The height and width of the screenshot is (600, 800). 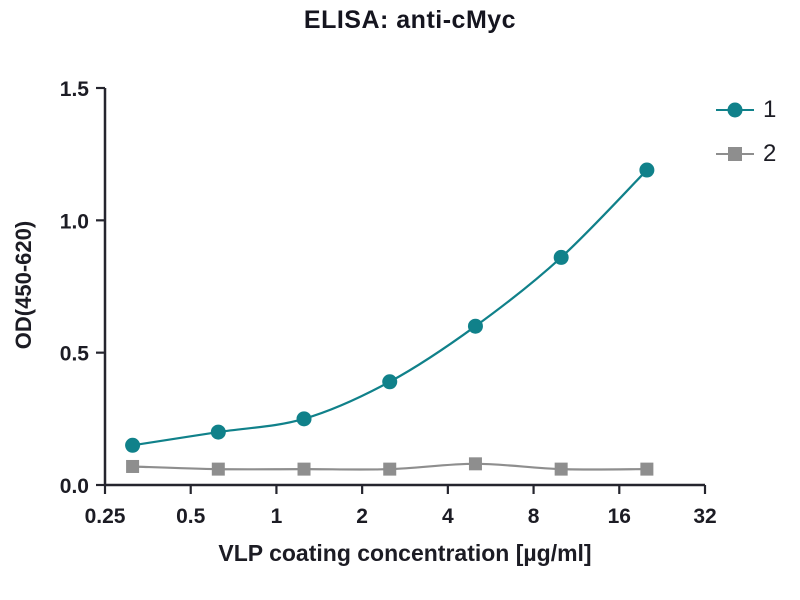 What do you see at coordinates (448, 516) in the screenshot?
I see `x-tick-label: 4` at bounding box center [448, 516].